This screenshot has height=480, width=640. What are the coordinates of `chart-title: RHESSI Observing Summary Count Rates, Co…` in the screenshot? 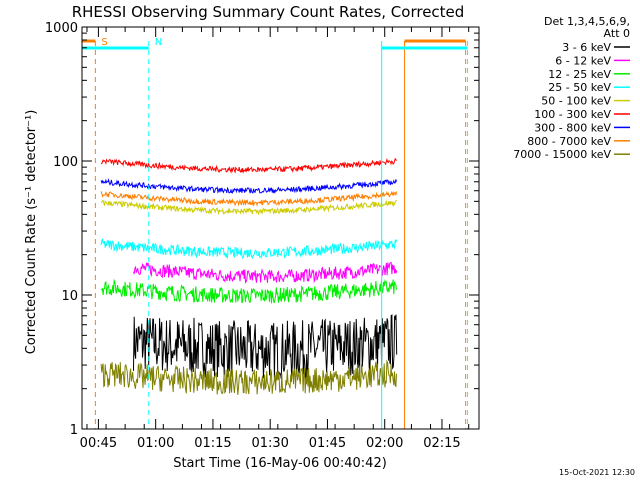 It's located at (268, 12).